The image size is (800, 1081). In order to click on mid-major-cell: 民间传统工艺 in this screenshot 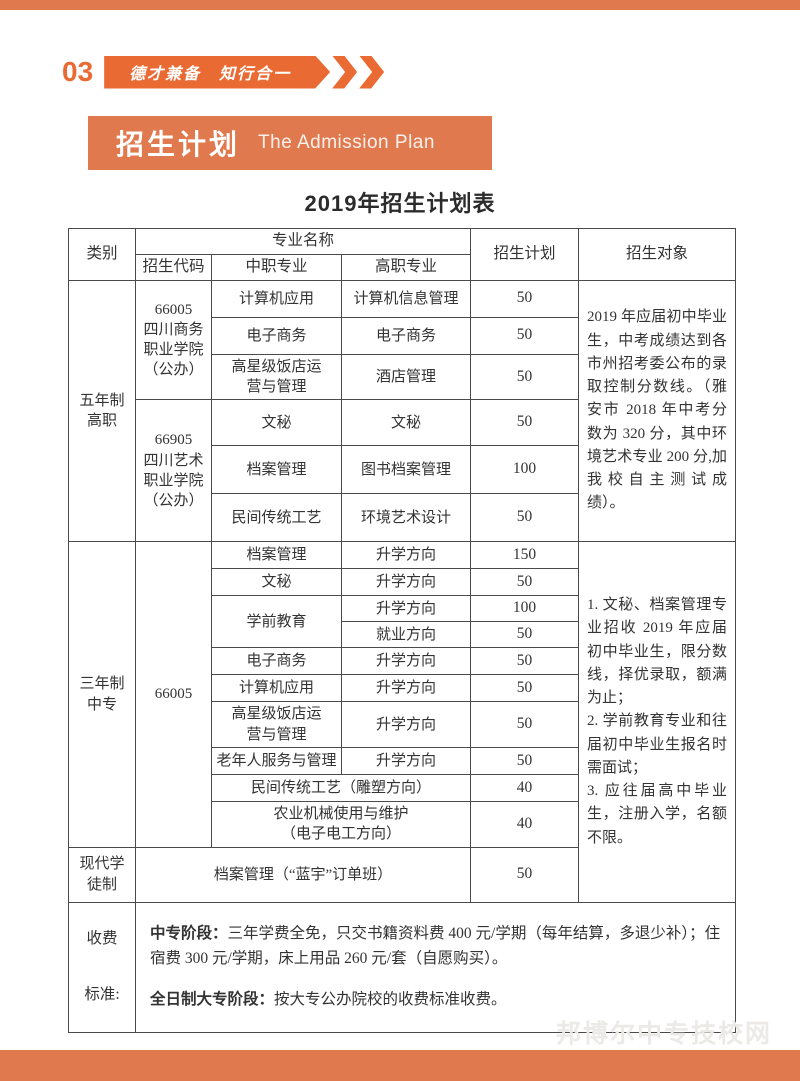, I will do `click(276, 518)`.